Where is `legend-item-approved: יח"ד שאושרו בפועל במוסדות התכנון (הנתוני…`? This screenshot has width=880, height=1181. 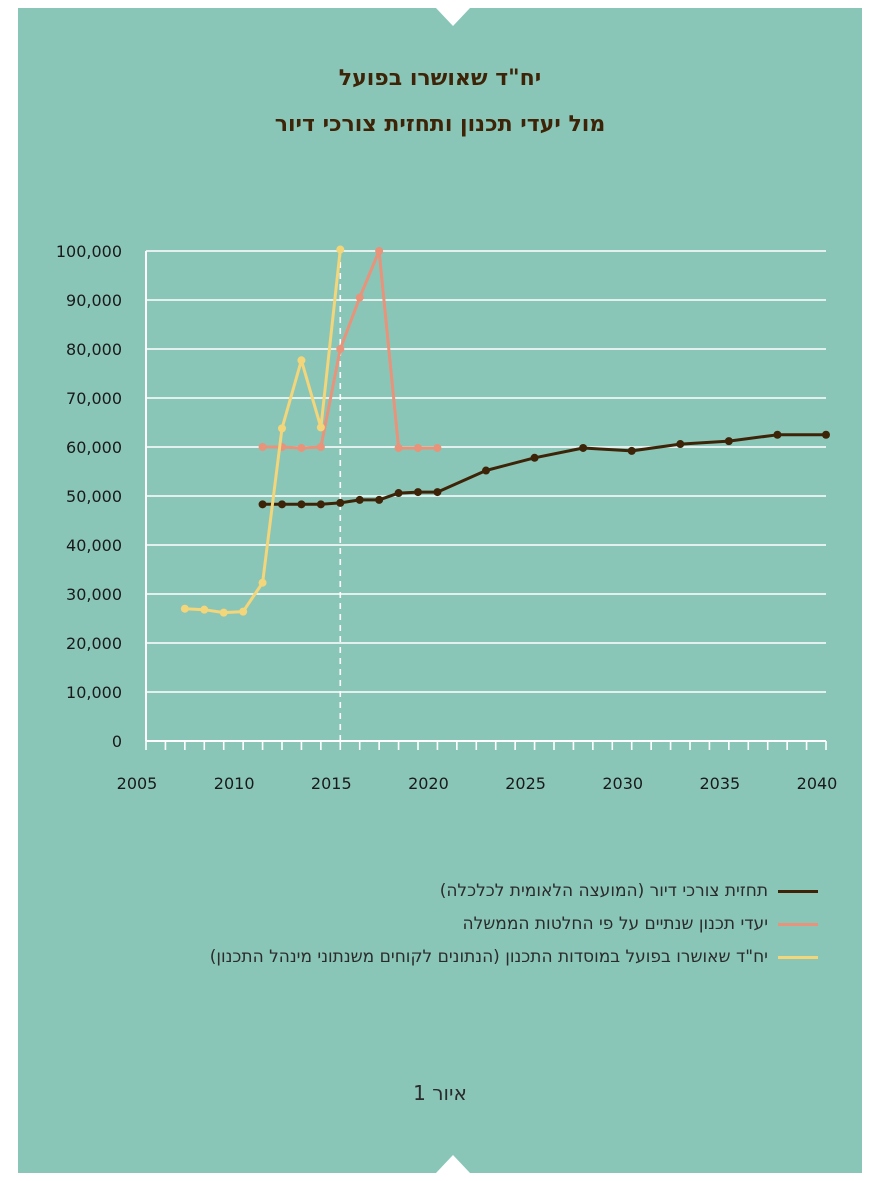
legend-item-approved: יח"ד שאושרו בפועל במוסדות התכנון (הנתוני… is located at coordinates (458, 957).